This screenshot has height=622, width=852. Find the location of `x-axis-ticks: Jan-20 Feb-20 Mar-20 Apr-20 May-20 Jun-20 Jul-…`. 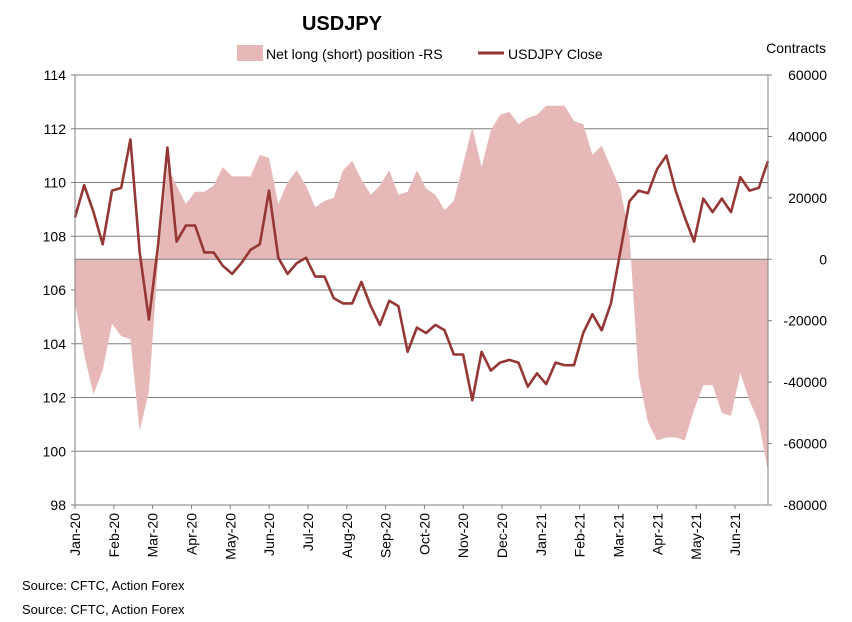

x-axis-ticks: Jan-20 Feb-20 Mar-20 Apr-20 May-20 Jun-20 Jul-… is located at coordinates (405, 532).